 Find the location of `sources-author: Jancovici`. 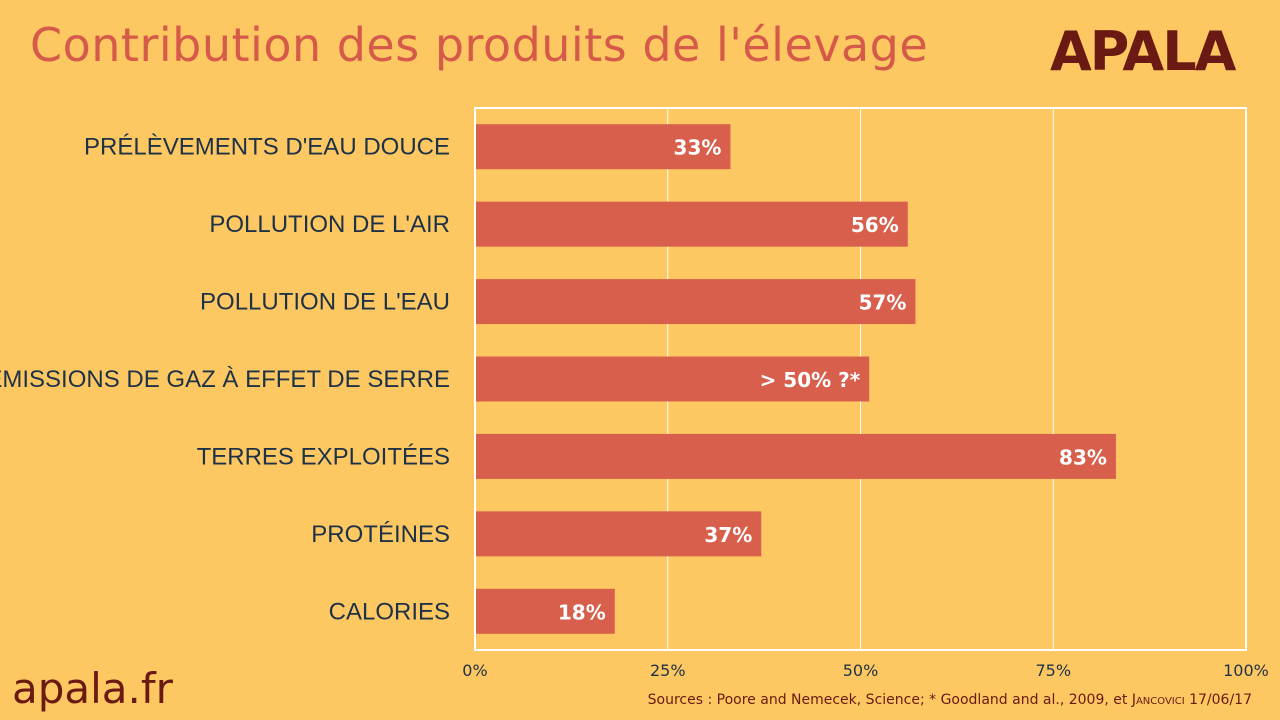

sources-author: Jancovici is located at coordinates (1158, 700).